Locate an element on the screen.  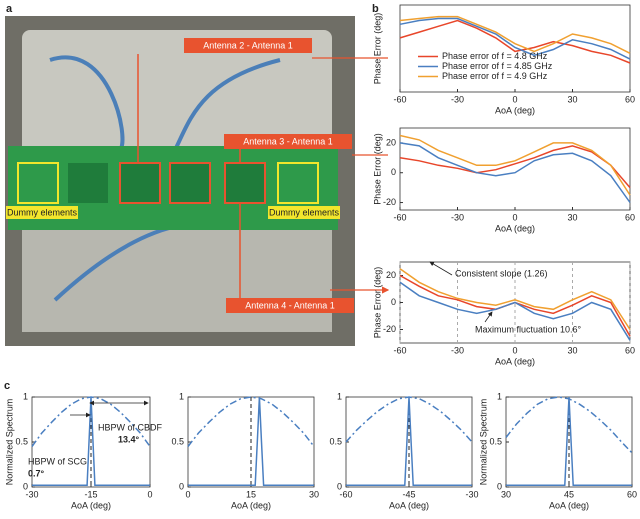
annotation: HBPW of CBDF is located at coordinates (130, 427).